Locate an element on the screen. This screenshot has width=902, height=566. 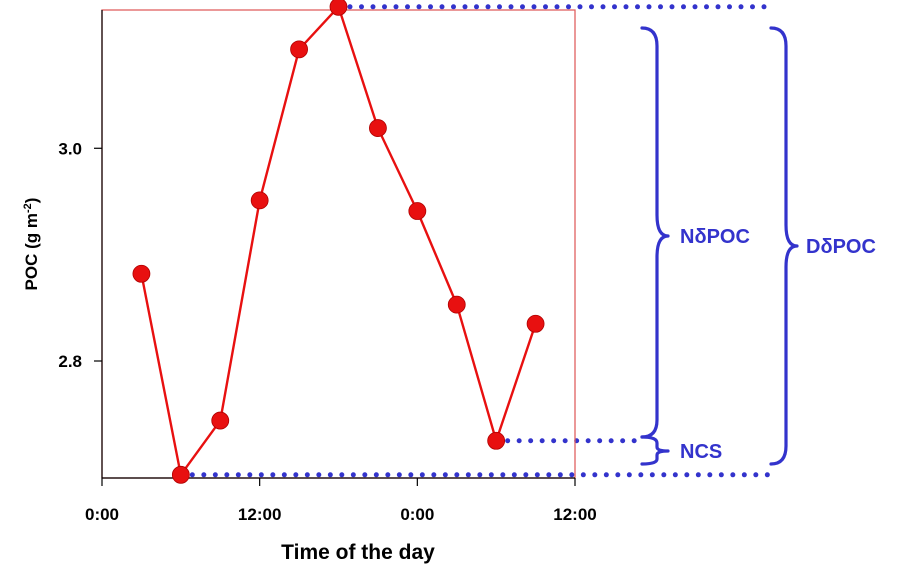
bracket-inner-label: NδPOC is located at coordinates (715, 237).